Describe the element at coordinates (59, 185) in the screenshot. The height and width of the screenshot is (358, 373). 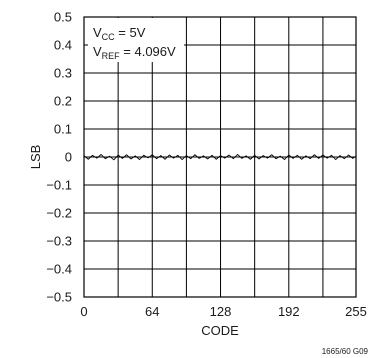
I see `y-tick-label: −0.1` at that location.